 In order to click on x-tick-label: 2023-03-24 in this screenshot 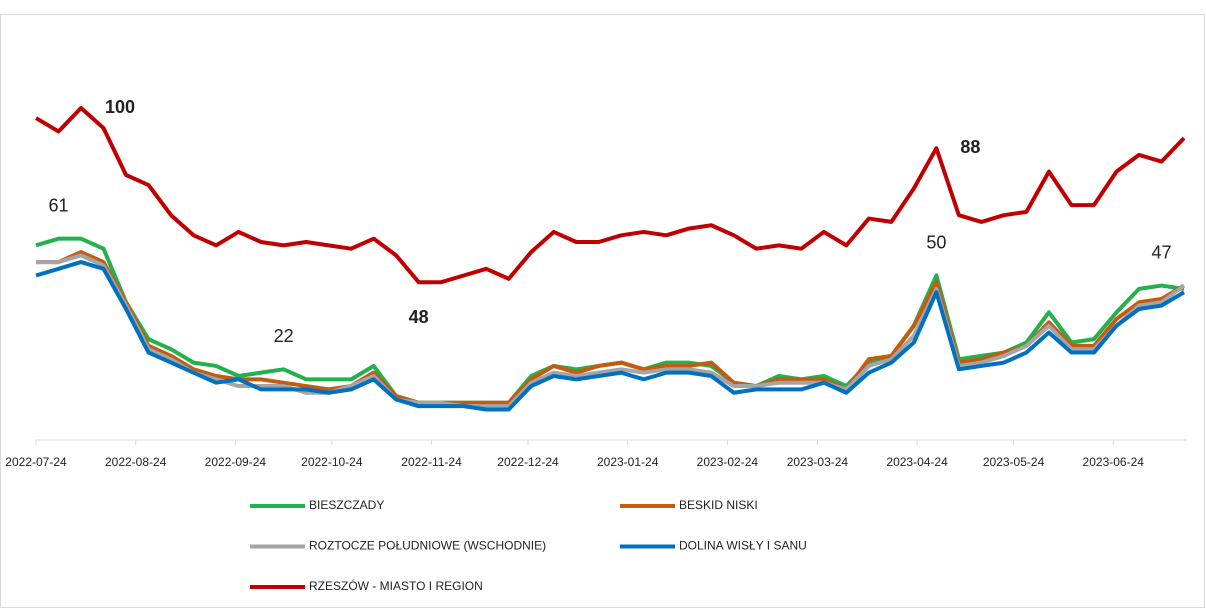, I will do `click(818, 462)`.